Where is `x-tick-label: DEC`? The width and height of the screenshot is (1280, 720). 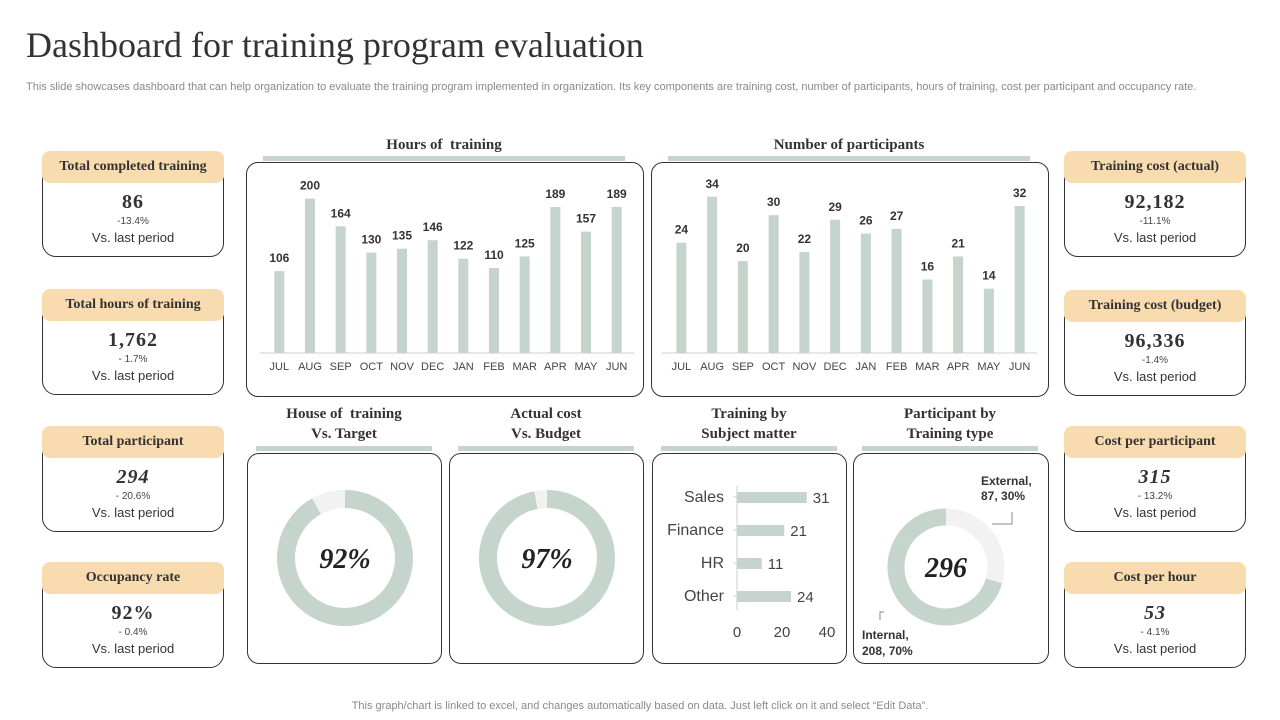
x-tick-label: DEC is located at coordinates (835, 367).